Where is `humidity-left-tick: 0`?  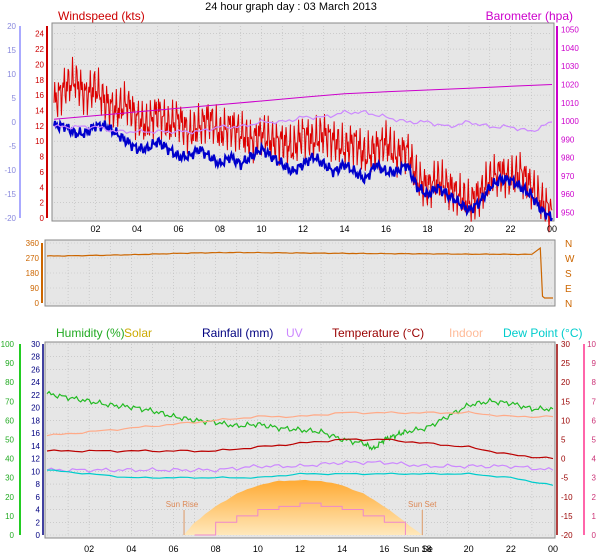 humidity-left-tick: 0 is located at coordinates (12, 535).